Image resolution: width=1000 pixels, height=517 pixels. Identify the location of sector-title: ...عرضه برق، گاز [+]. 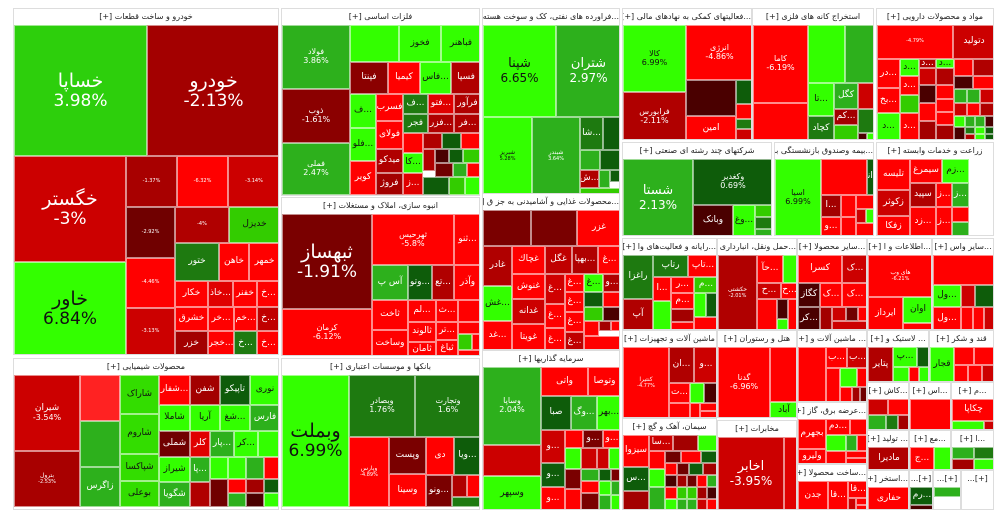
(832, 411).